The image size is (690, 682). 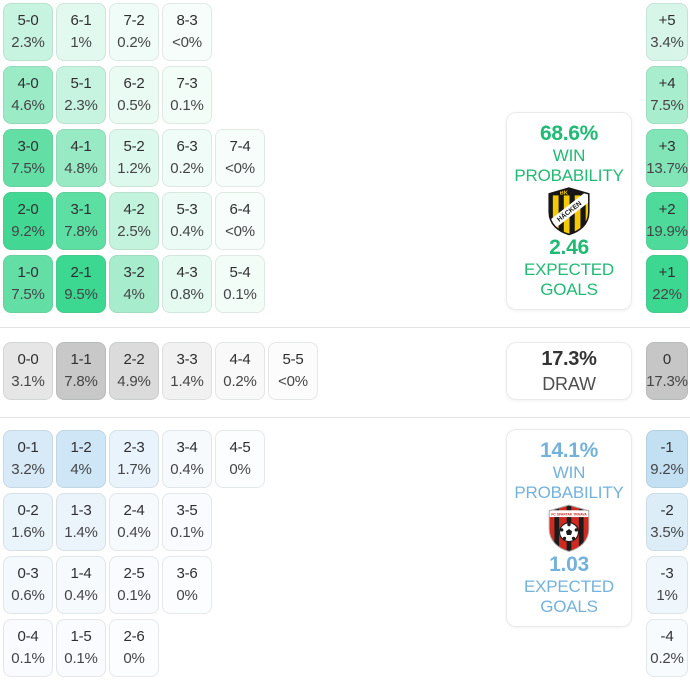 What do you see at coordinates (81, 146) in the screenshot?
I see `scoreline: 4-1` at bounding box center [81, 146].